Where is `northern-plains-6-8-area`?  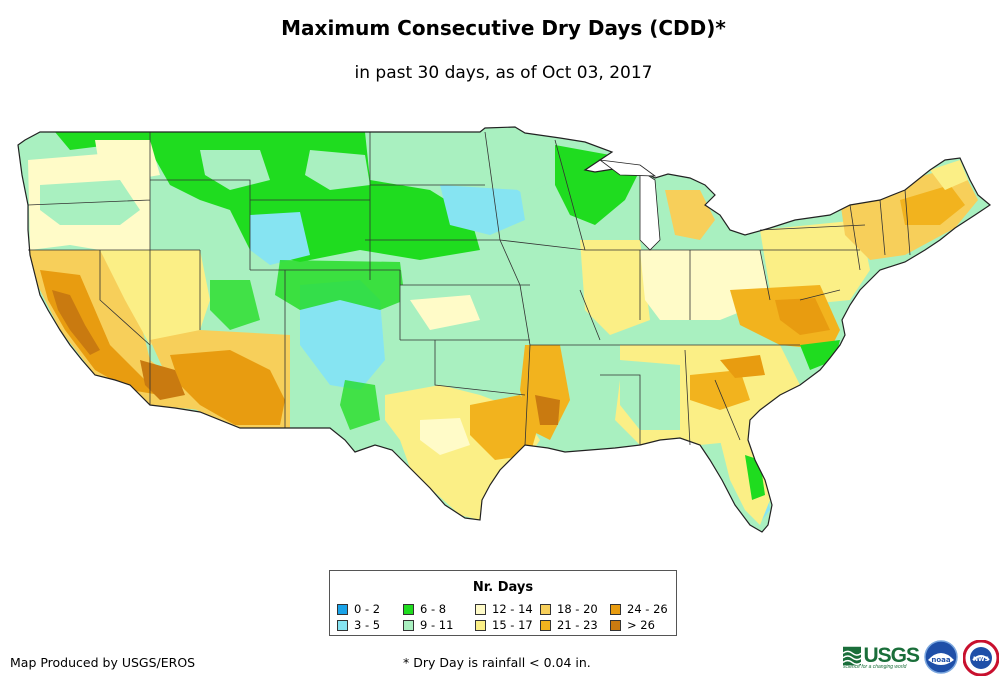 northern-plains-6-8-area is located at coordinates (267, 197).